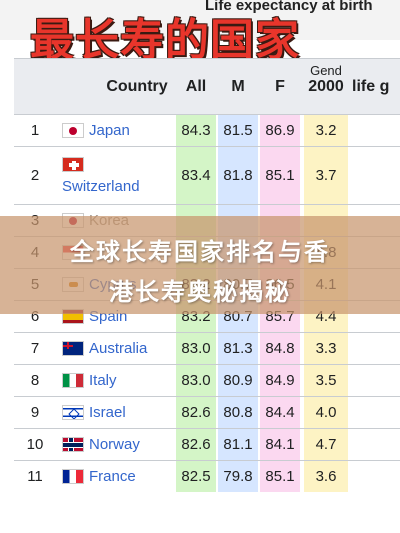 The width and height of the screenshot is (400, 533). What do you see at coordinates (73, 164) in the screenshot?
I see `switzerland-flag-icon` at bounding box center [73, 164].